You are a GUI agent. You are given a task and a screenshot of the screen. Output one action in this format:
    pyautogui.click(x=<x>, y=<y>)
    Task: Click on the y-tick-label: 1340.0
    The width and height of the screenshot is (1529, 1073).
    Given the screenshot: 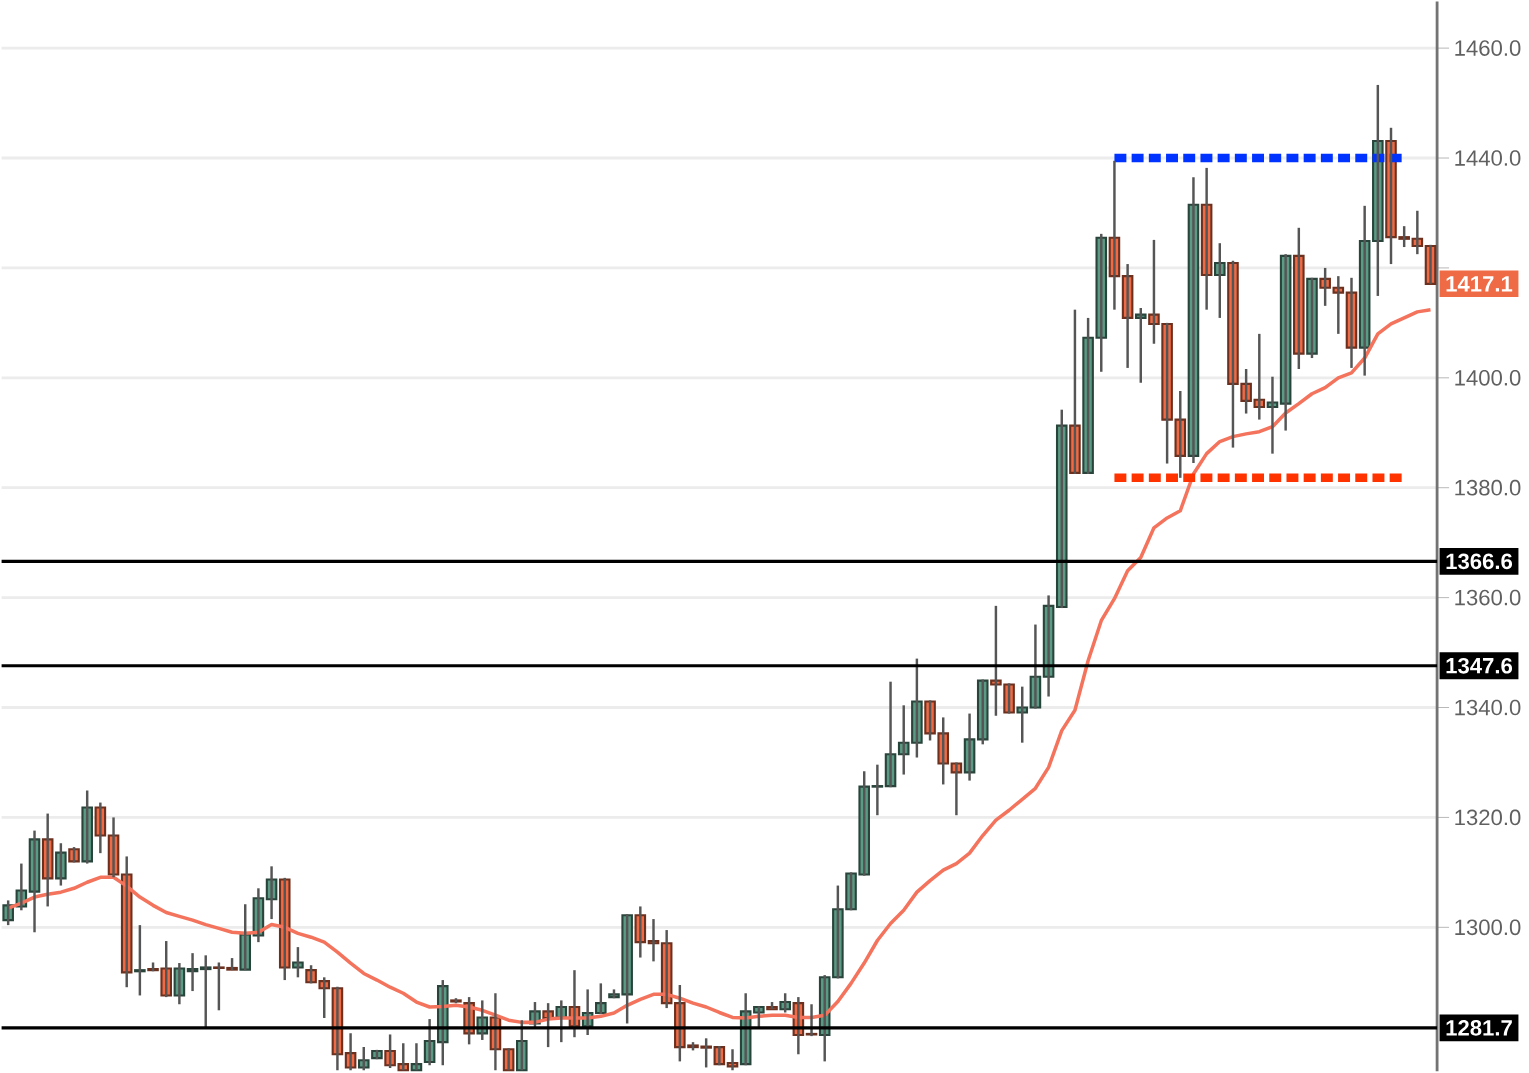 What is the action you would take?
    pyautogui.click(x=1488, y=707)
    